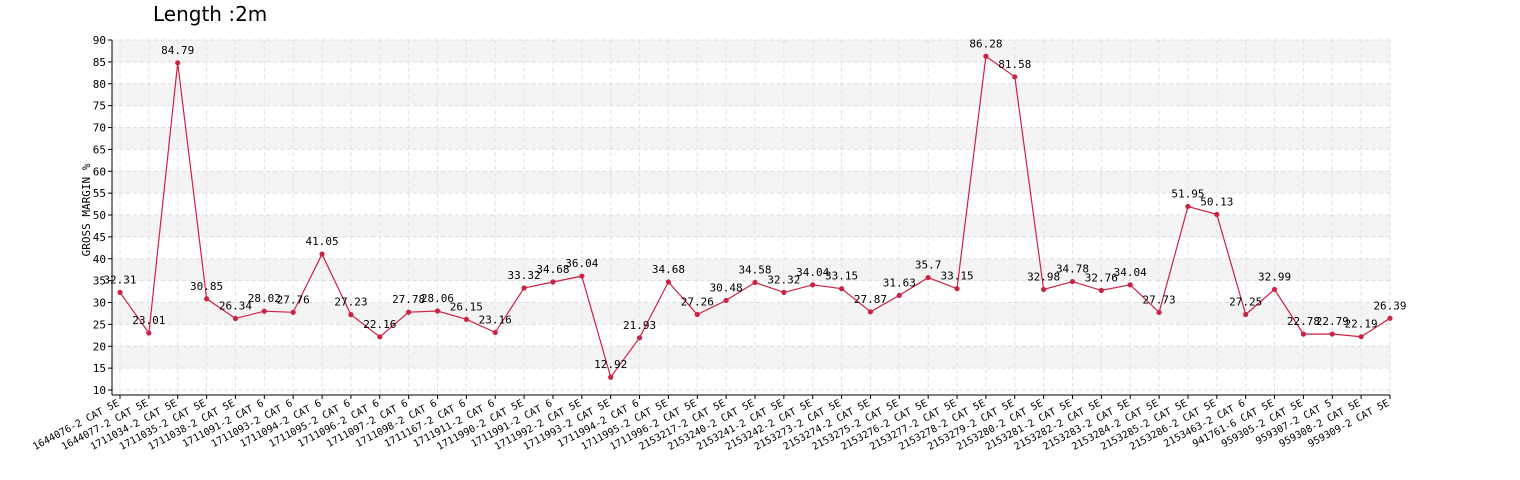 The width and height of the screenshot is (1520, 480). I want to click on data-label: 41.05, so click(321, 241).